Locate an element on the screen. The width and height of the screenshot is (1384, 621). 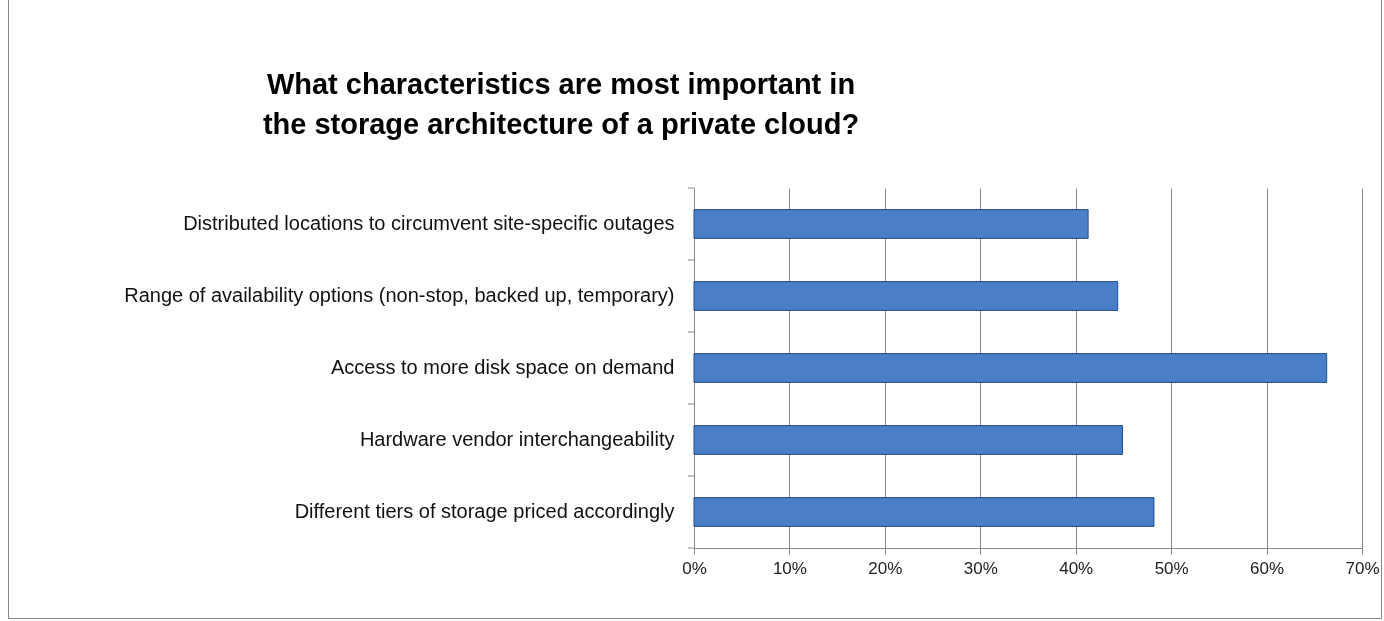
y-tick-label: Range of availability options (non-stop, backed up, temporary) is located at coordinates (399, 295).